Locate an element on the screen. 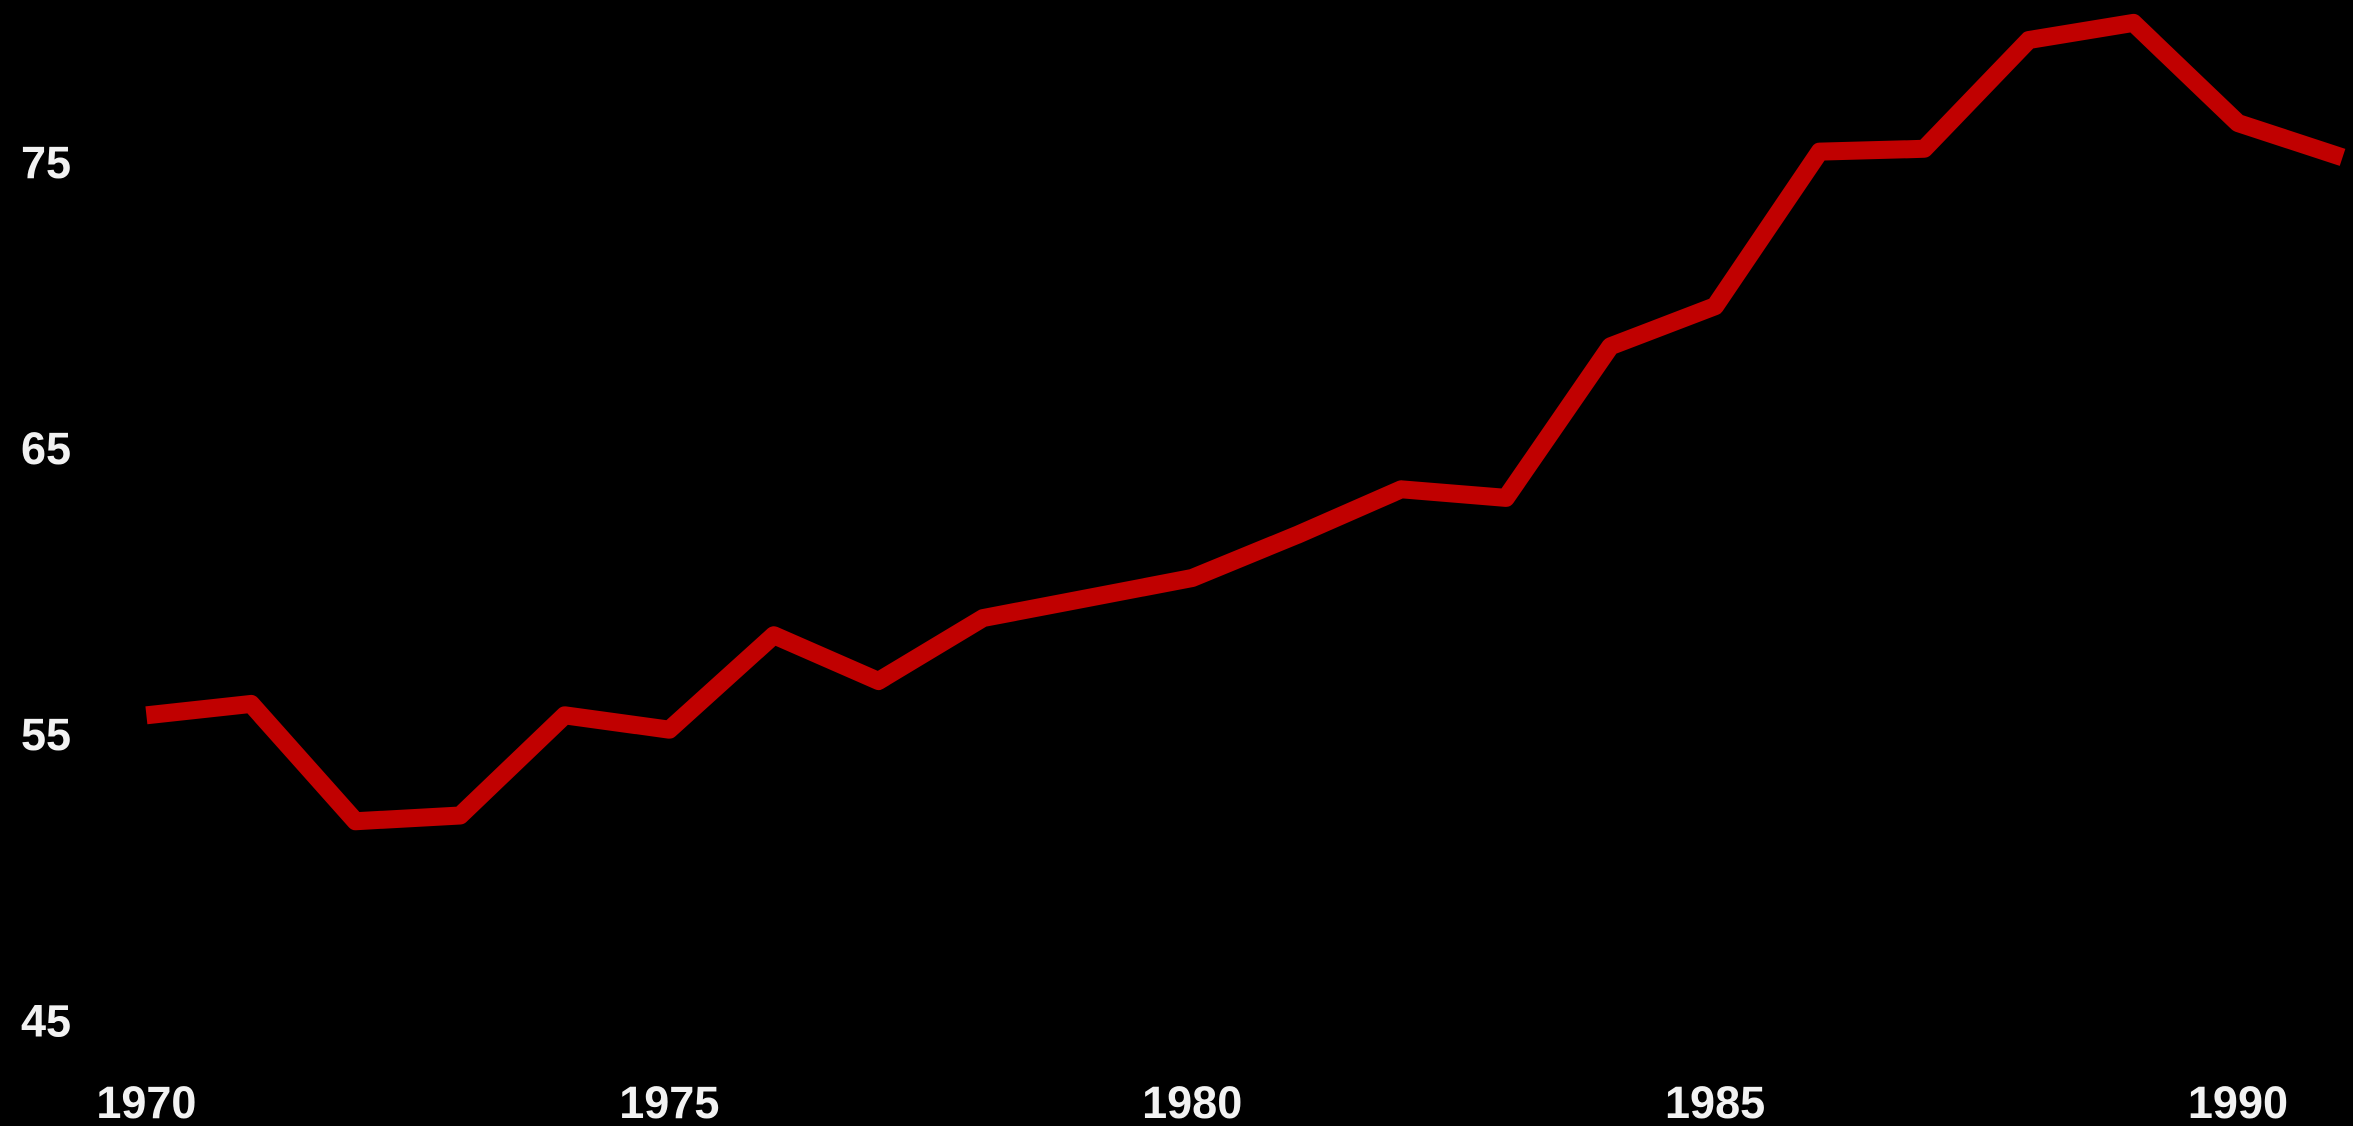 This screenshot has height=1126, width=2353. y-tick-label: 65 is located at coordinates (46, 448).